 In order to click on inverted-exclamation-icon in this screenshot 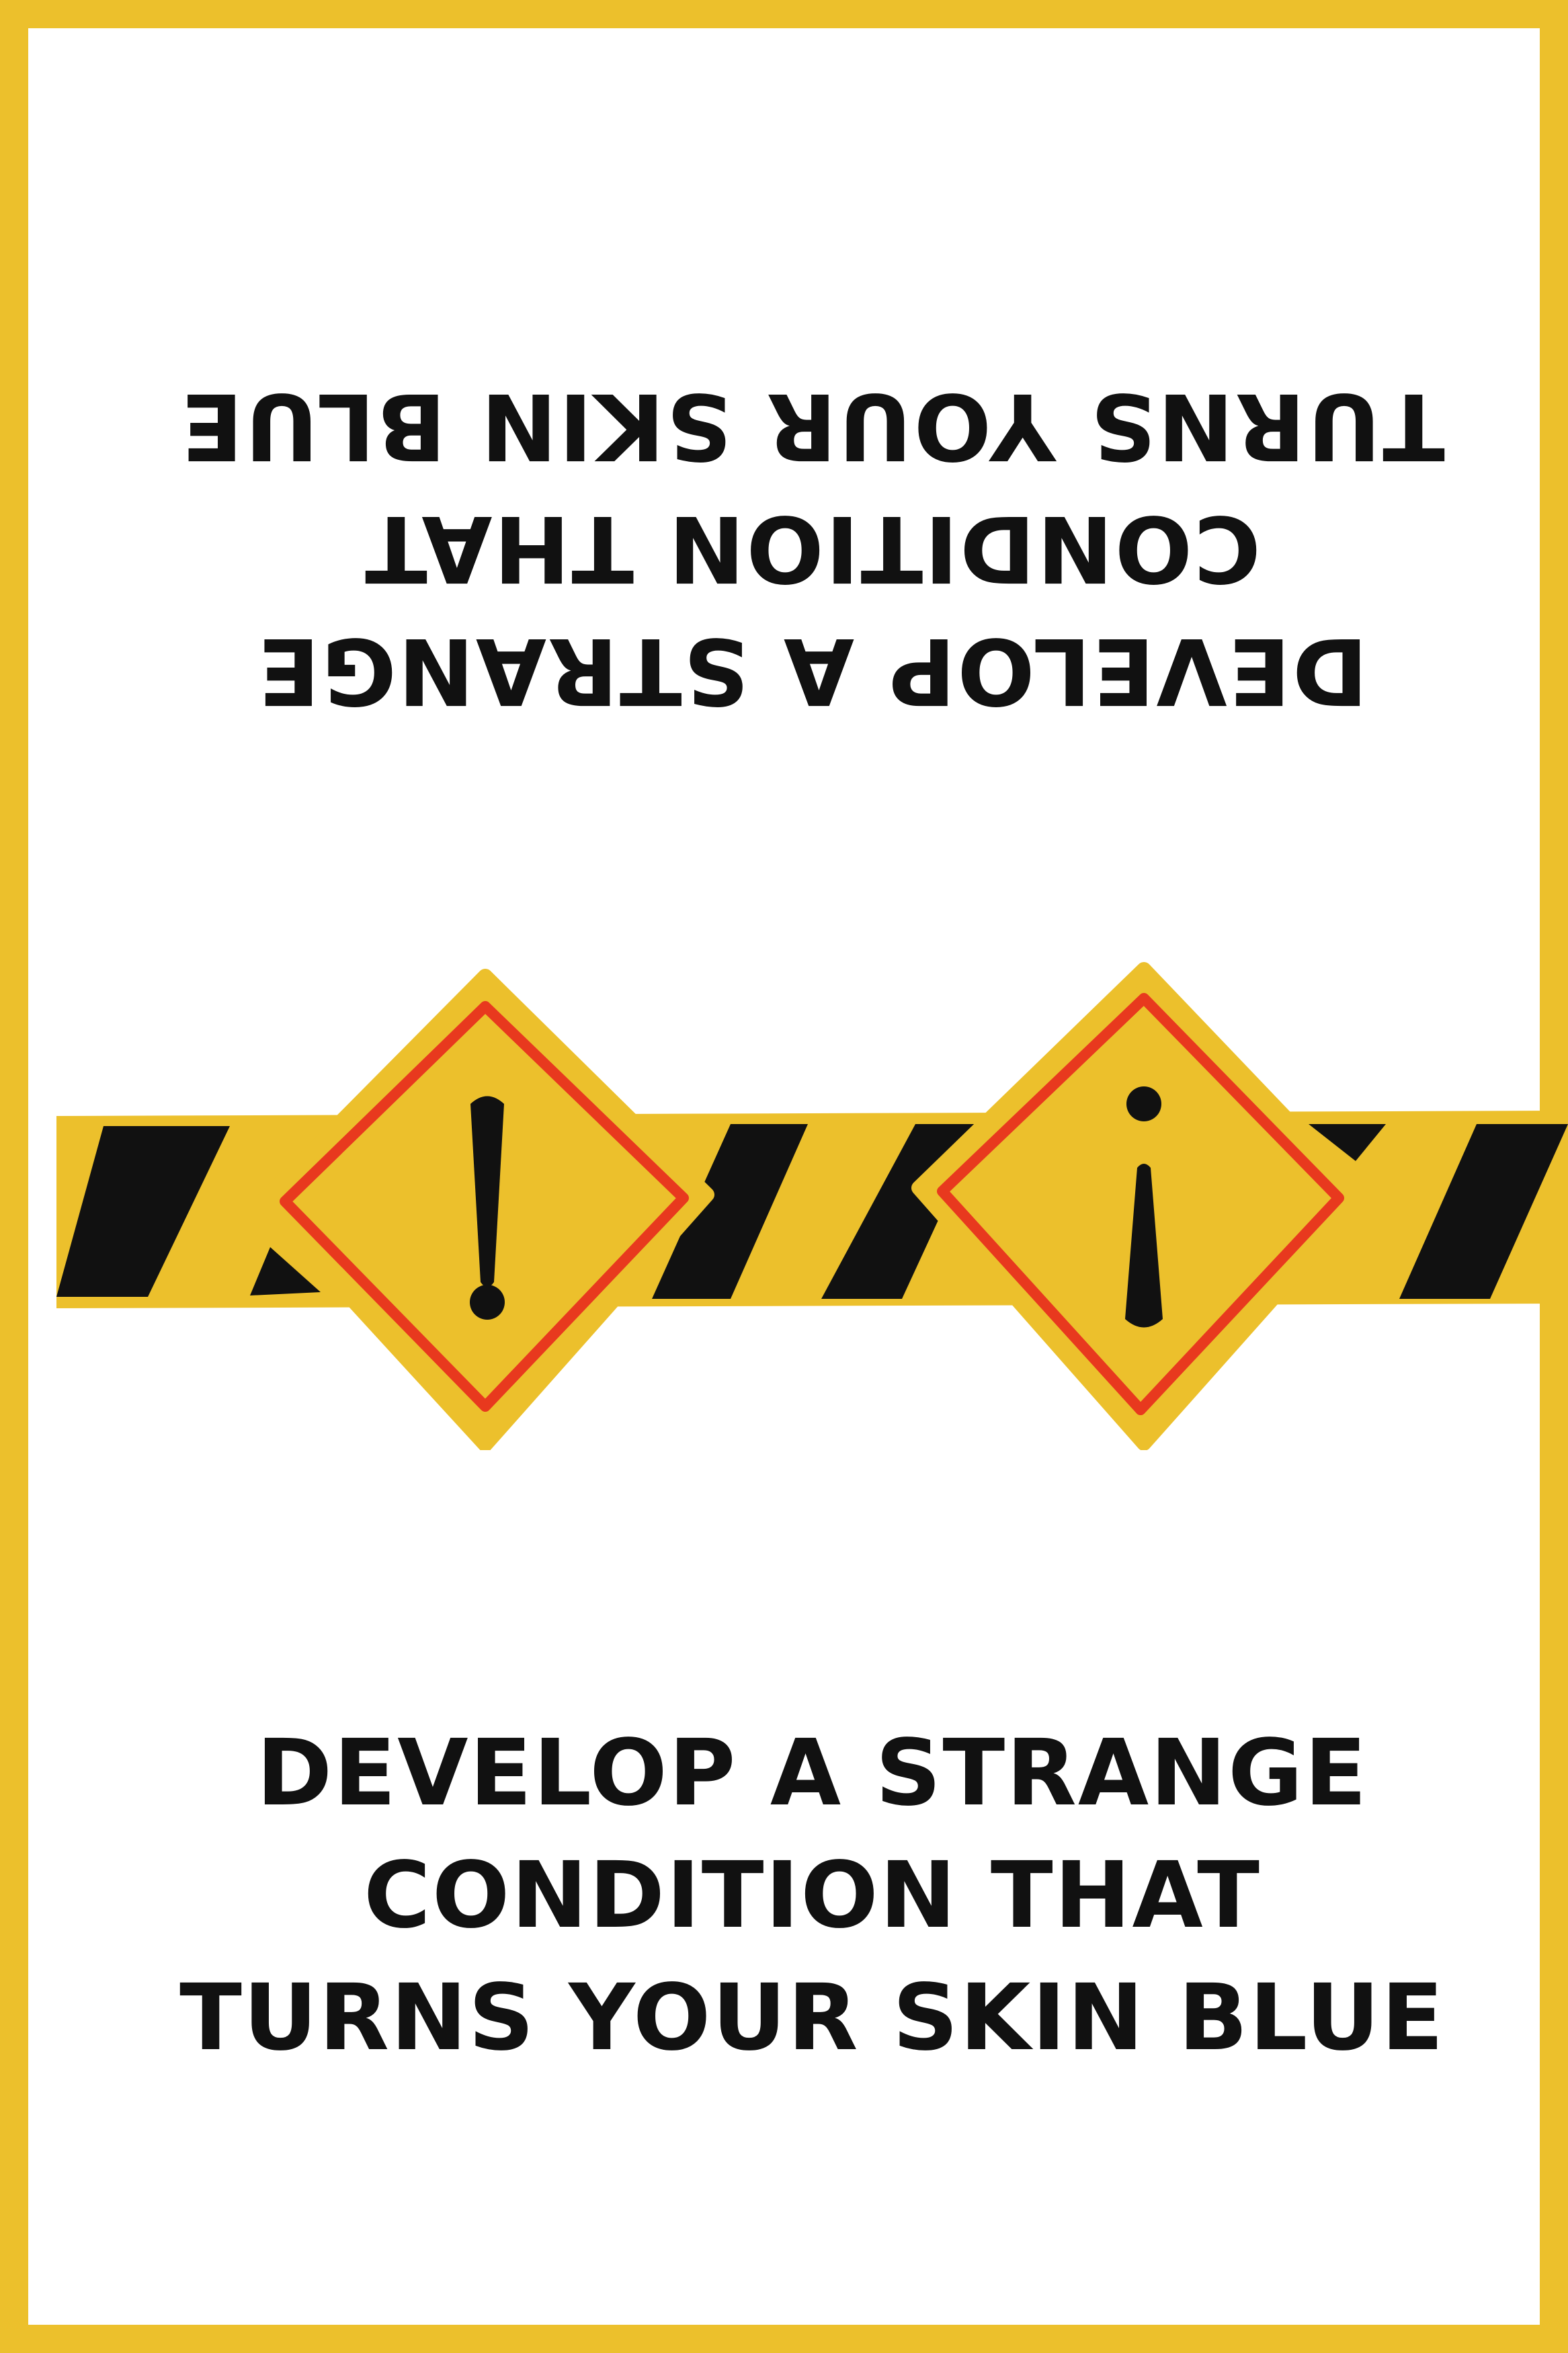, I will do `click(1144, 1207)`.